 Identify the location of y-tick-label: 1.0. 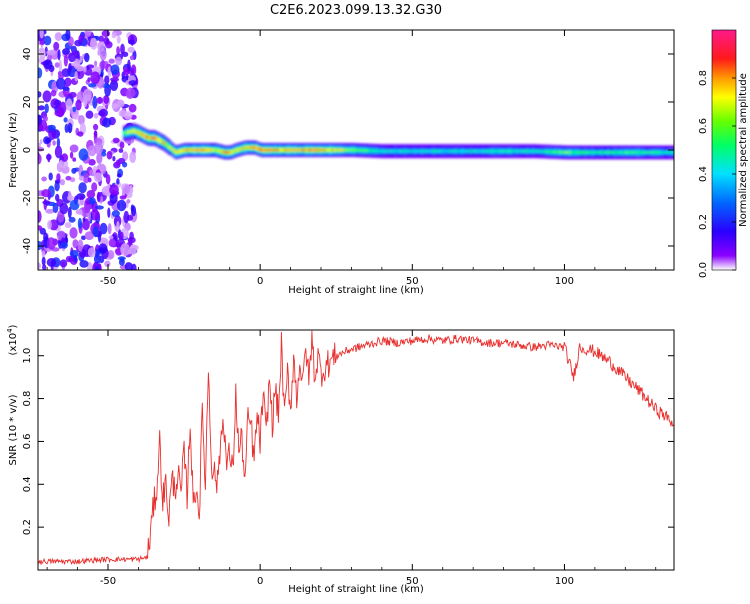
(27, 356).